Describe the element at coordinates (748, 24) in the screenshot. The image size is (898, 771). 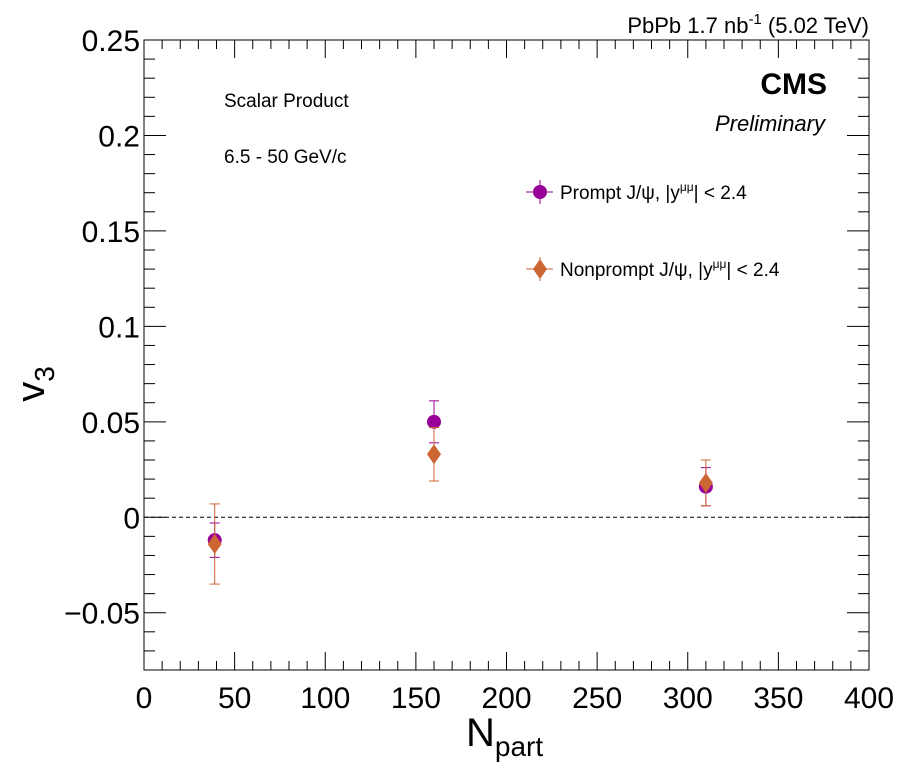
I see `header-text: PbPb 1.7 nb-1 (5.02 TeV)` at that location.